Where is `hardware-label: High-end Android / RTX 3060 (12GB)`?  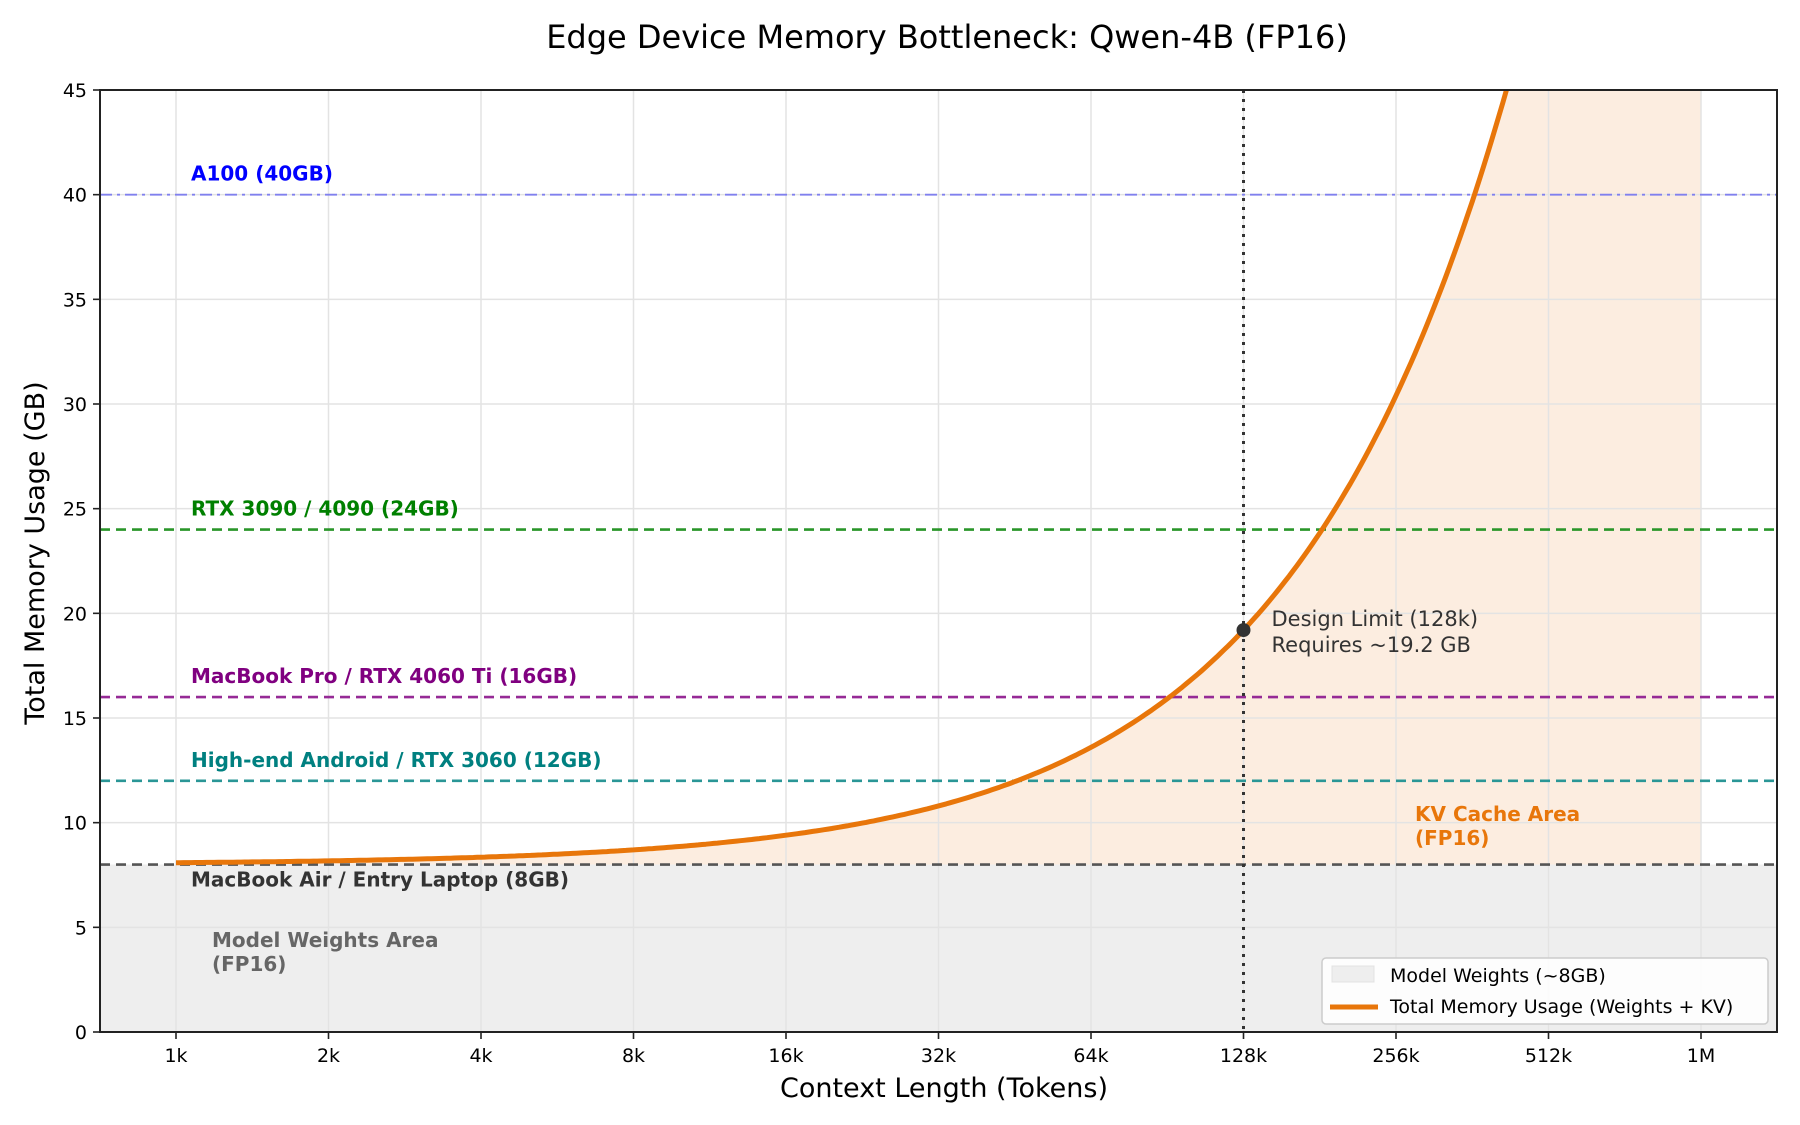
hardware-label: High-end Android / RTX 3060 (12GB) is located at coordinates (396, 760).